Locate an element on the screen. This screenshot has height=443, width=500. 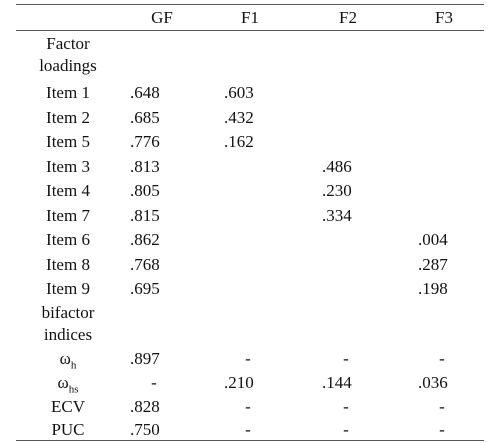
table-row: Item 2 .685 .432 is located at coordinates (250, 118).